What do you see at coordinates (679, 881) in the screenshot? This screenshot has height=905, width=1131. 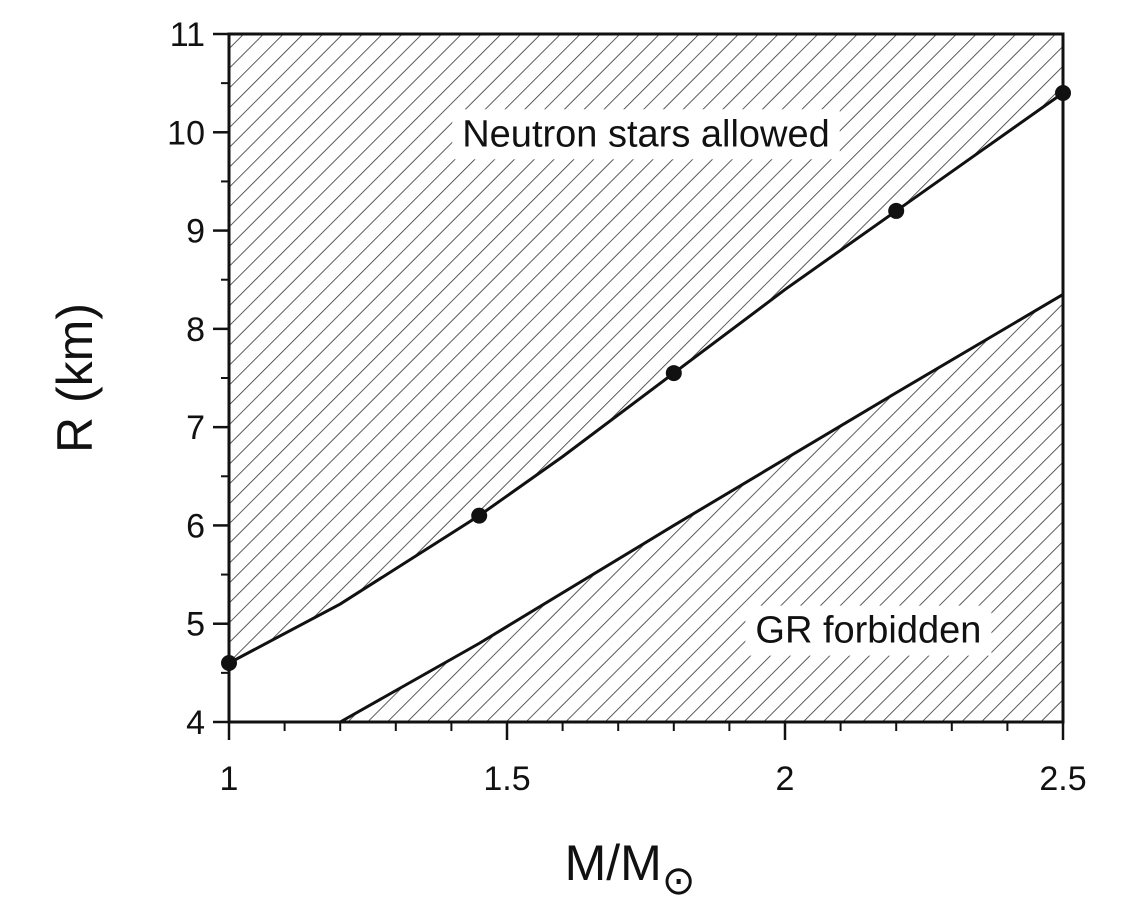 I see `x-axis-title-subscript: ⊙` at bounding box center [679, 881].